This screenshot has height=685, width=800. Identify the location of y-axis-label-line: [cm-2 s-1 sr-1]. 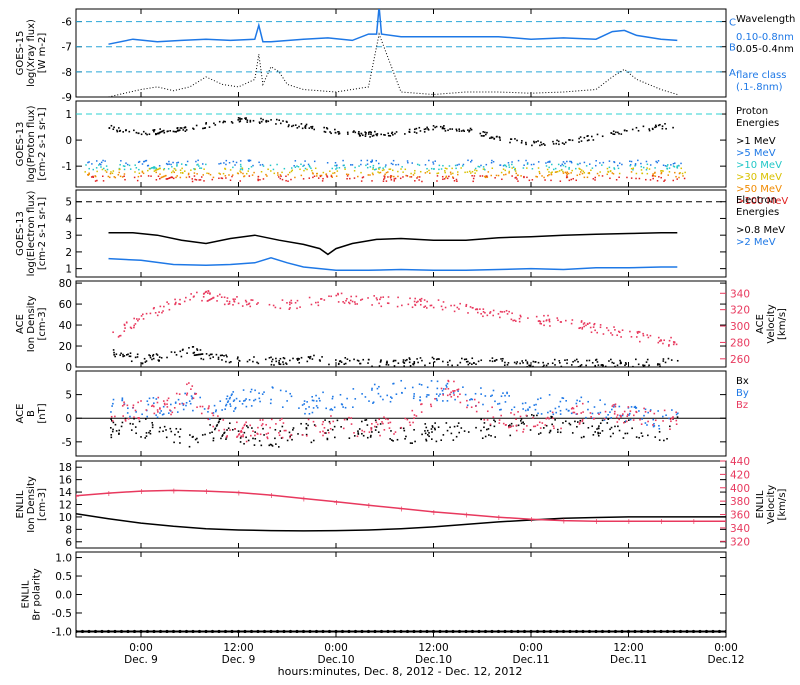
(42, 233).